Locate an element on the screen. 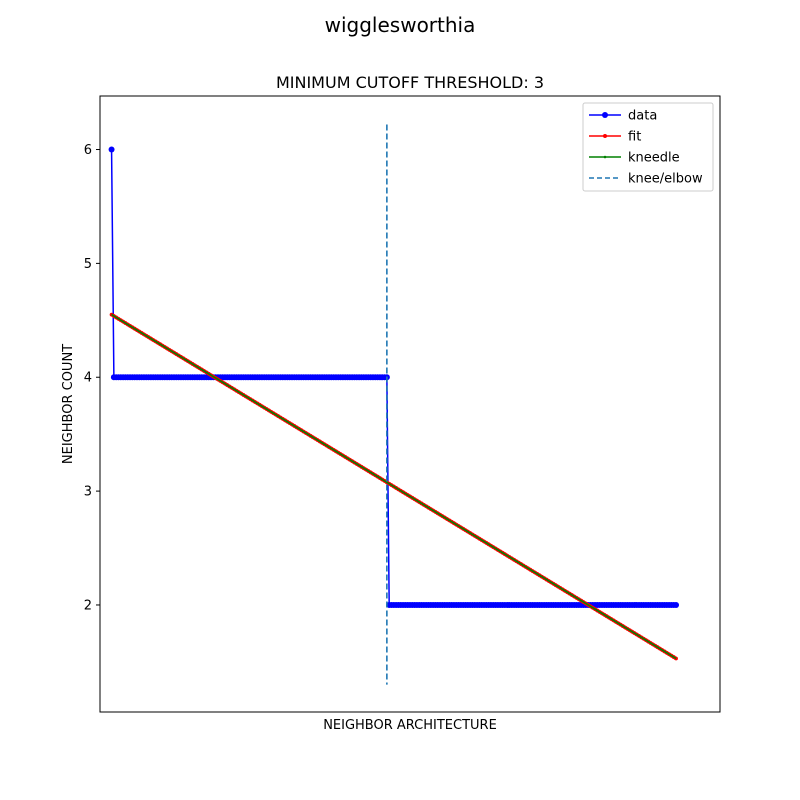 The image size is (800, 800). legend-label: kneedle is located at coordinates (654, 158).